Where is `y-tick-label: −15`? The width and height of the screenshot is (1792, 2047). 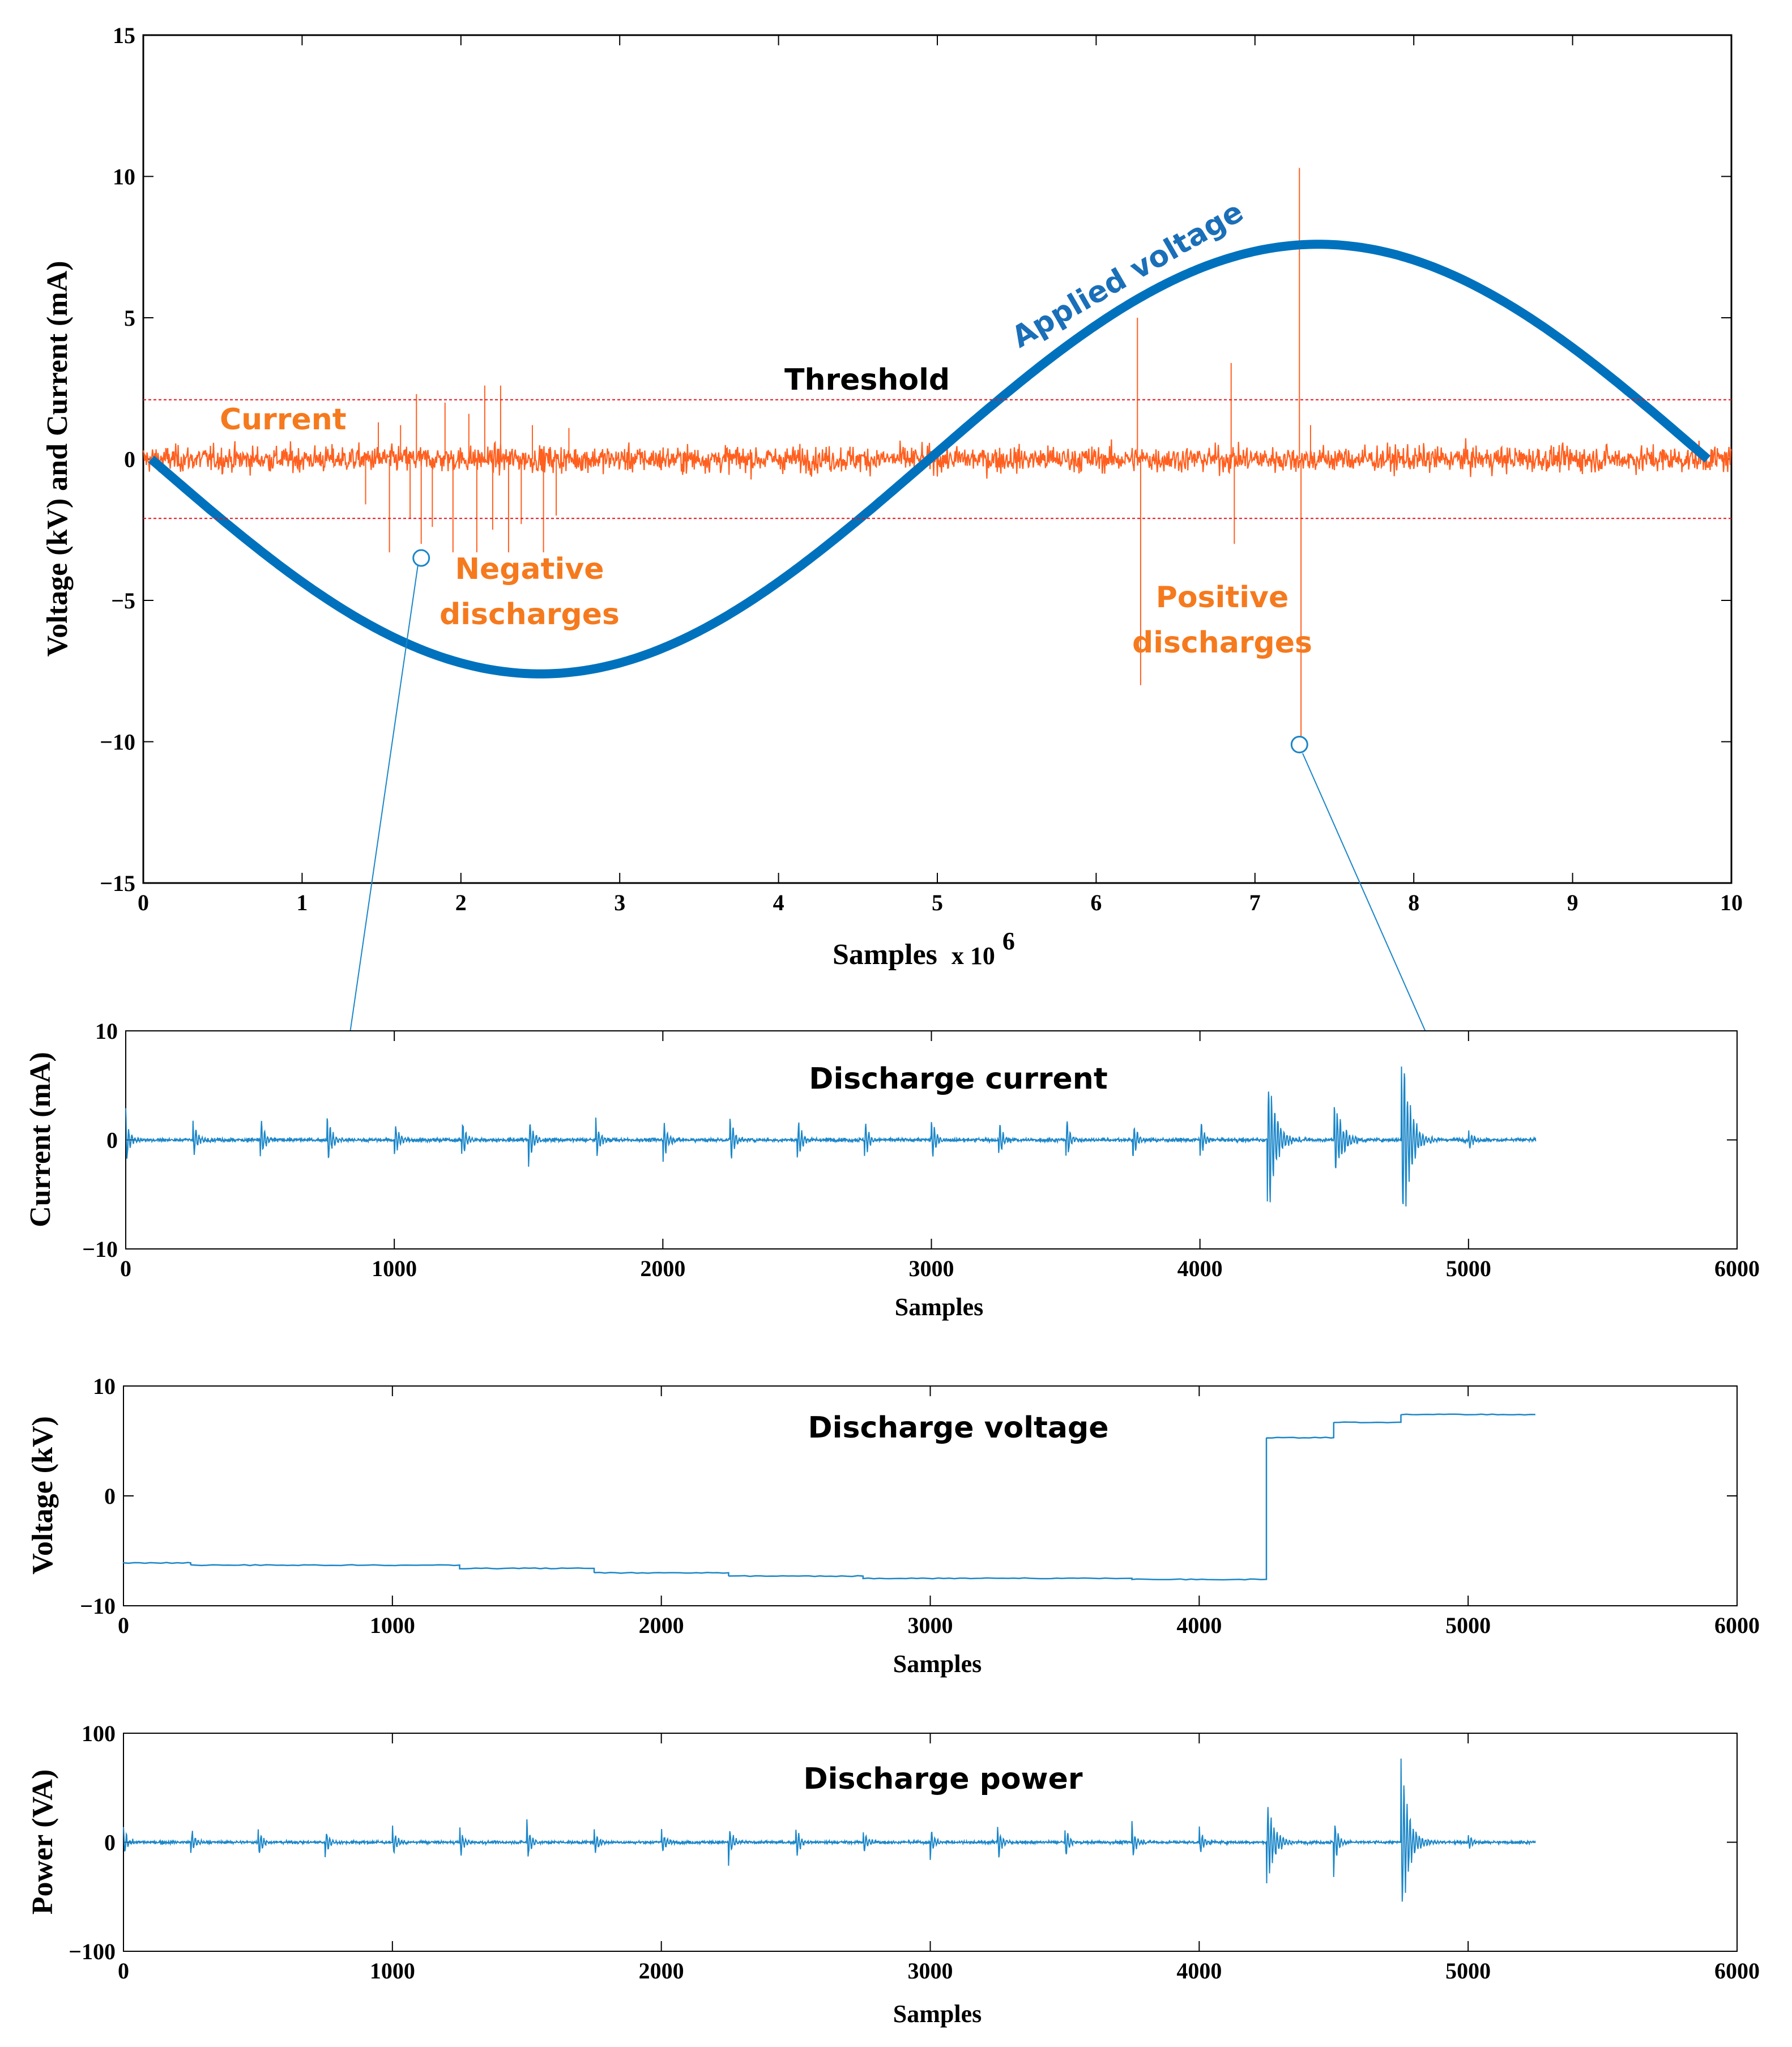
y-tick-label: −15 is located at coordinates (117, 883).